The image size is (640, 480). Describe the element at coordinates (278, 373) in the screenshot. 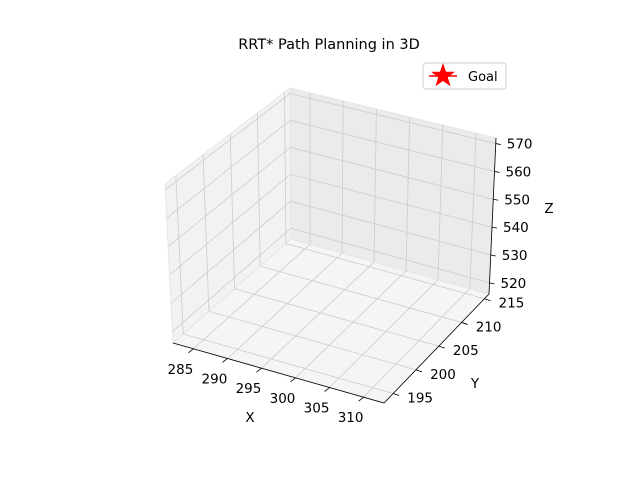

I see `x-axis-line` at that location.